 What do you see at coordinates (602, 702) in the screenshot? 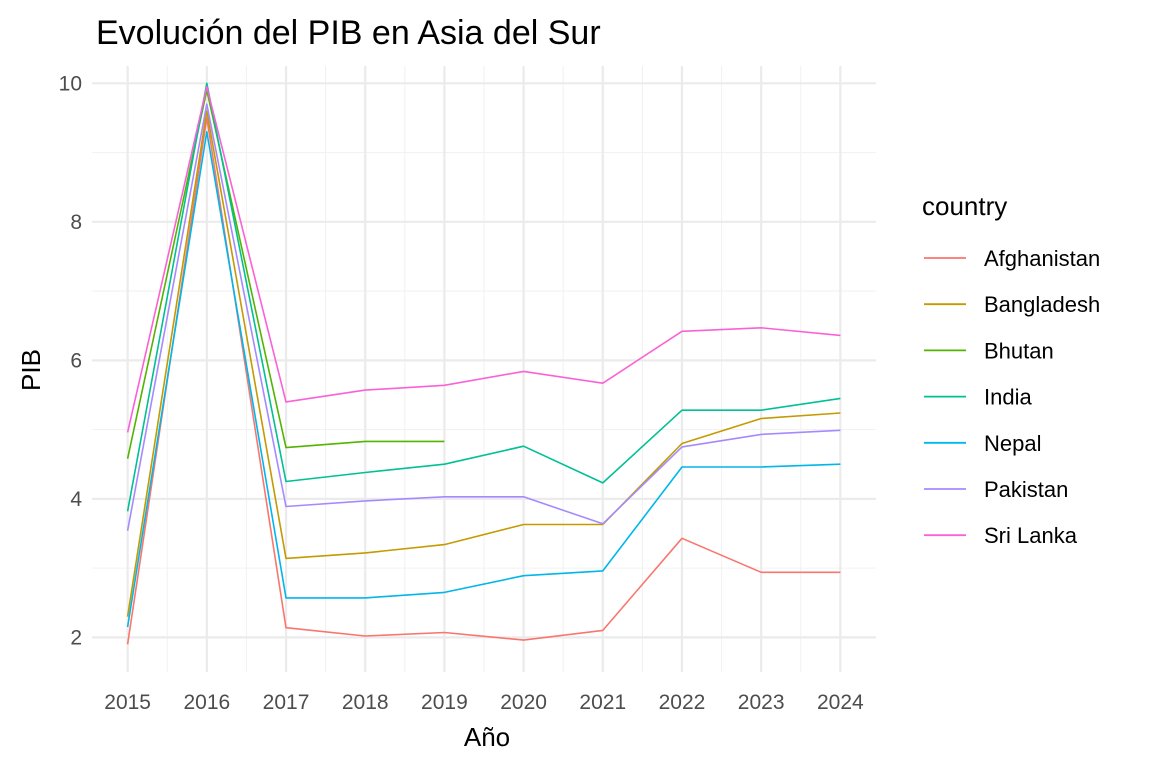
I see `x-tick-label: 2021` at bounding box center [602, 702].